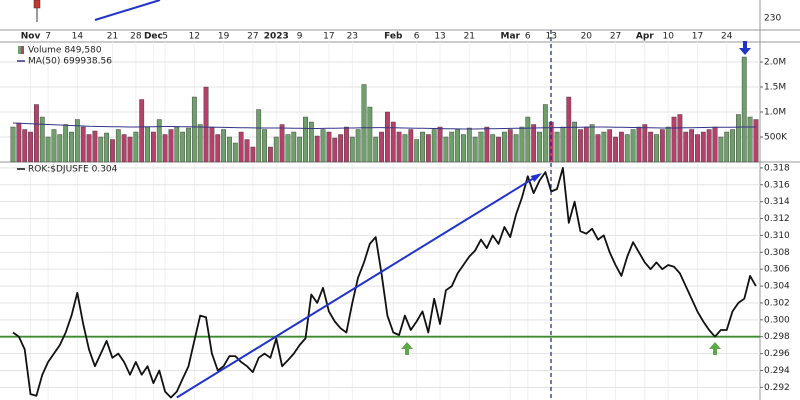  I want to click on x-tick-label: 2023, so click(276, 37).